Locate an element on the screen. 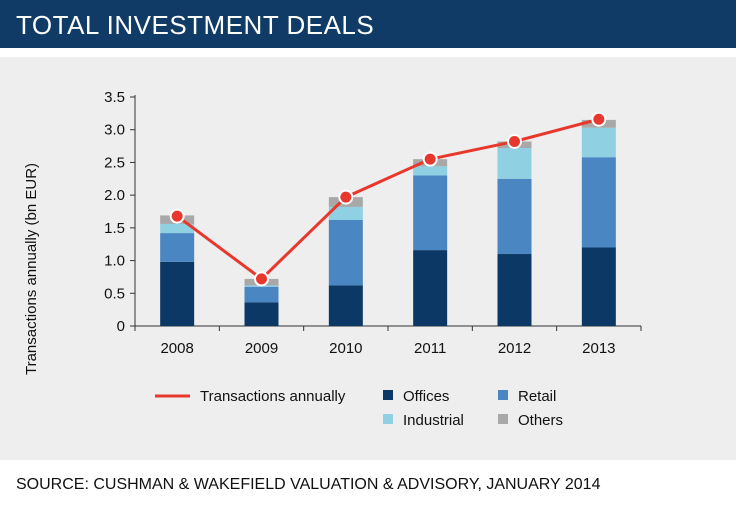 Image resolution: width=736 pixels, height=511 pixels. x-tick-label: 2012 is located at coordinates (514, 348).